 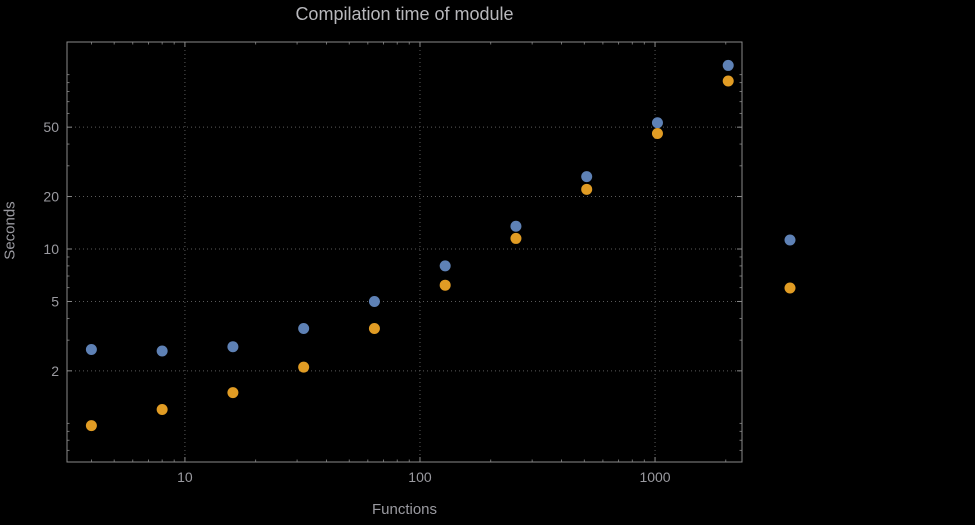 I want to click on y-axis-label: Seconds, so click(x=10, y=230).